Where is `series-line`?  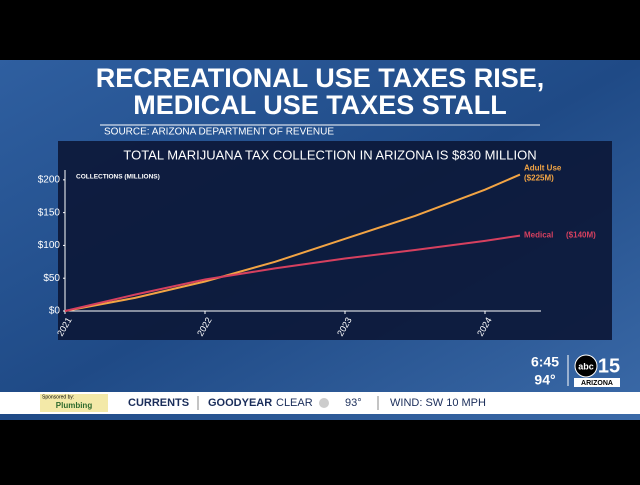
series-line is located at coordinates (292, 273).